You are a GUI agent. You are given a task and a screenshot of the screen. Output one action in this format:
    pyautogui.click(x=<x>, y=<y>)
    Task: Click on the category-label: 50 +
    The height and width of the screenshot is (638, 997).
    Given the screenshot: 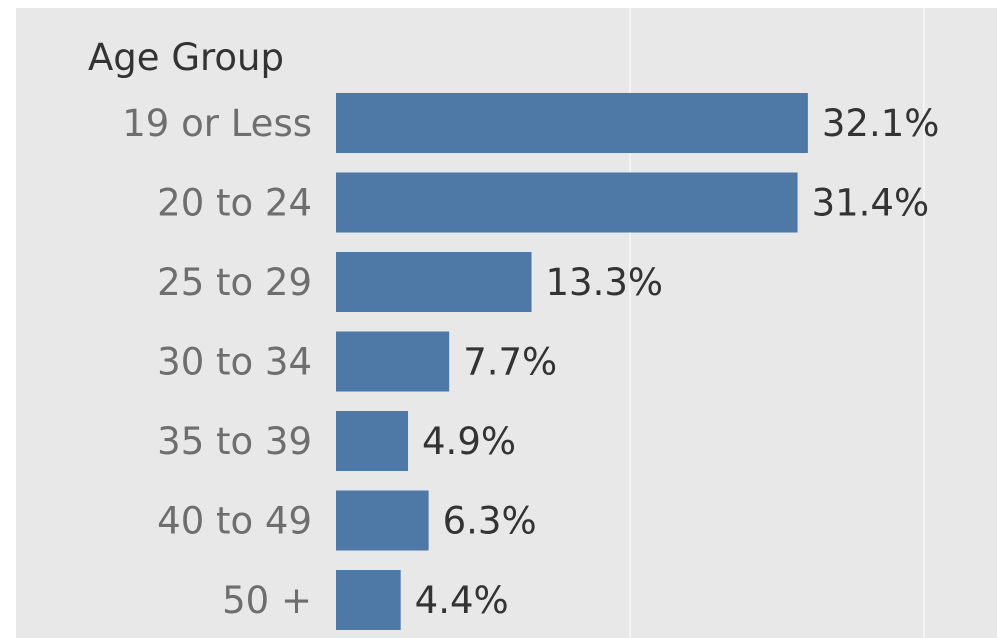 What is the action you would take?
    pyautogui.click(x=267, y=600)
    